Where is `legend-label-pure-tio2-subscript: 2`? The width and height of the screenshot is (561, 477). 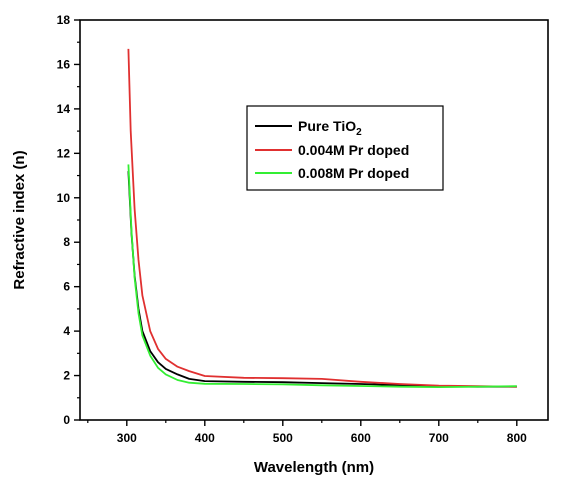 legend-label-pure-tio2-subscript: 2 is located at coordinates (359, 132).